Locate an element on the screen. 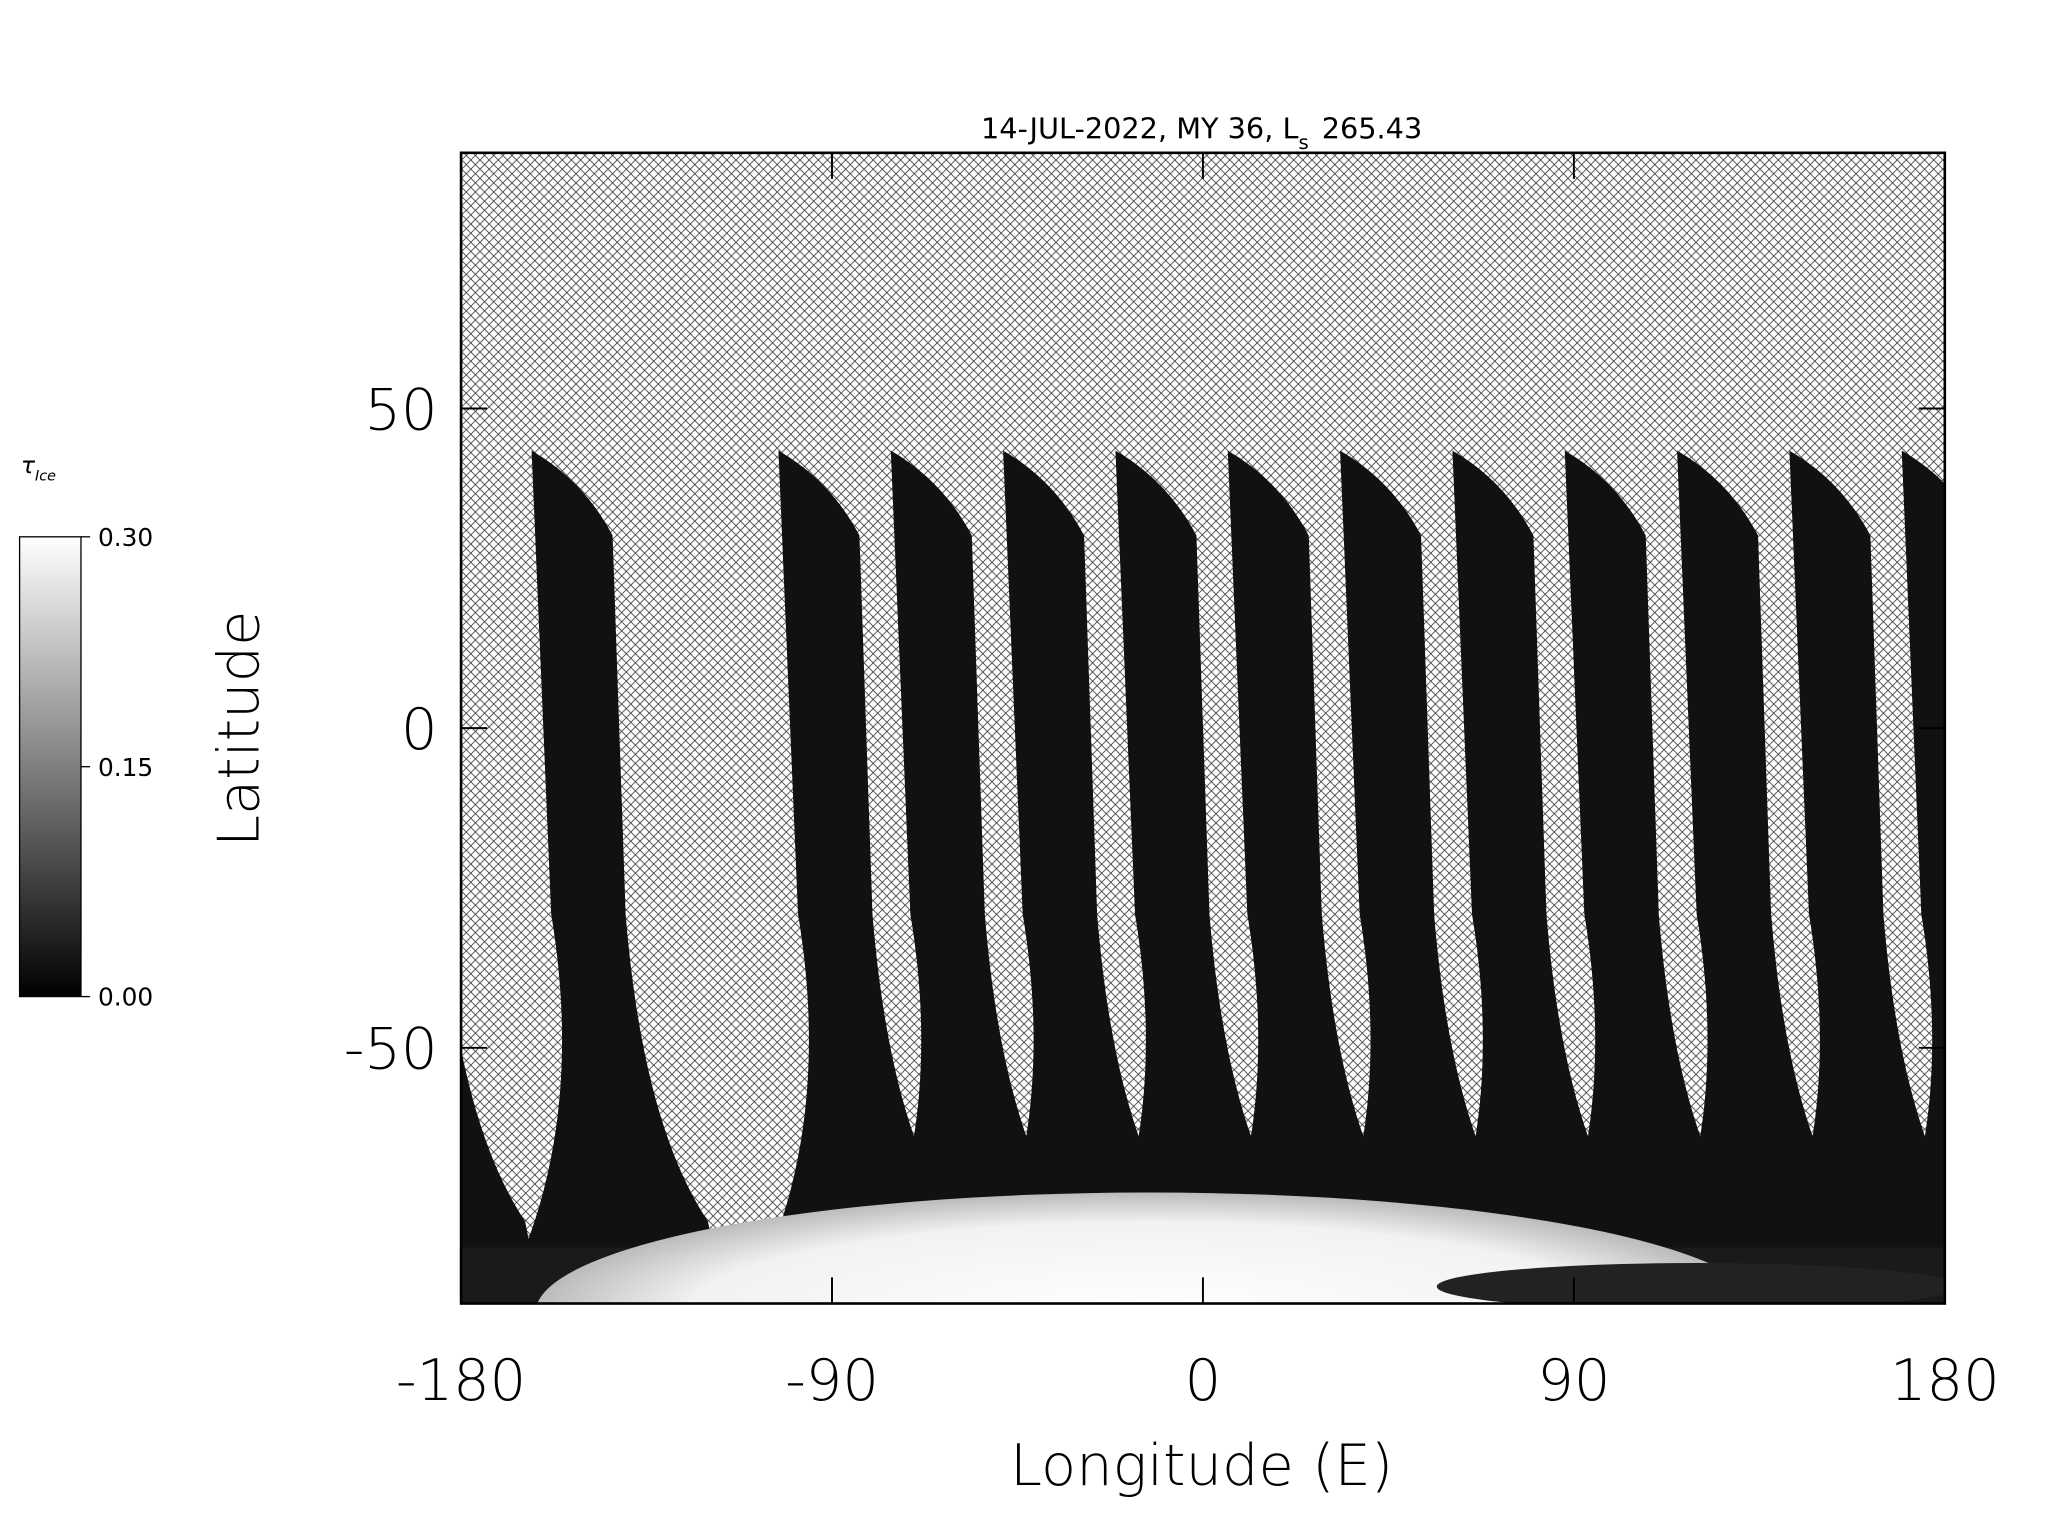 The height and width of the screenshot is (1536, 2048). x-tick-label: 0 is located at coordinates (1203, 1380).